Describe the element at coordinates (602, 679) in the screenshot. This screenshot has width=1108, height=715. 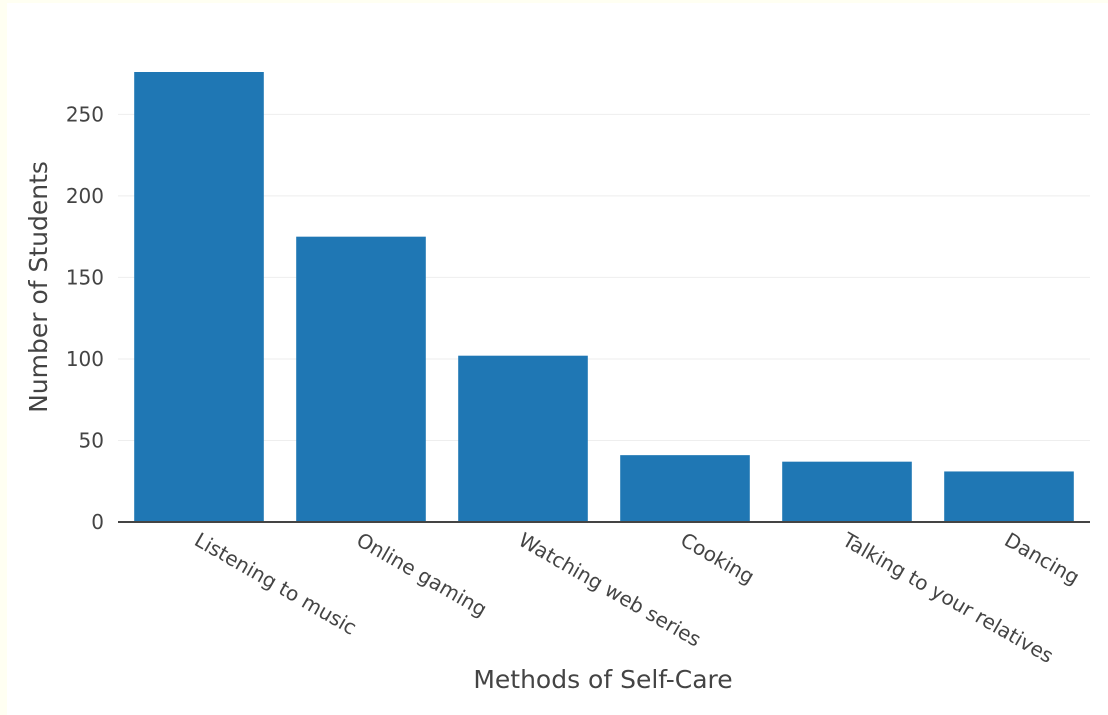
I see `x-axis-title: Methods of Self-Care` at that location.